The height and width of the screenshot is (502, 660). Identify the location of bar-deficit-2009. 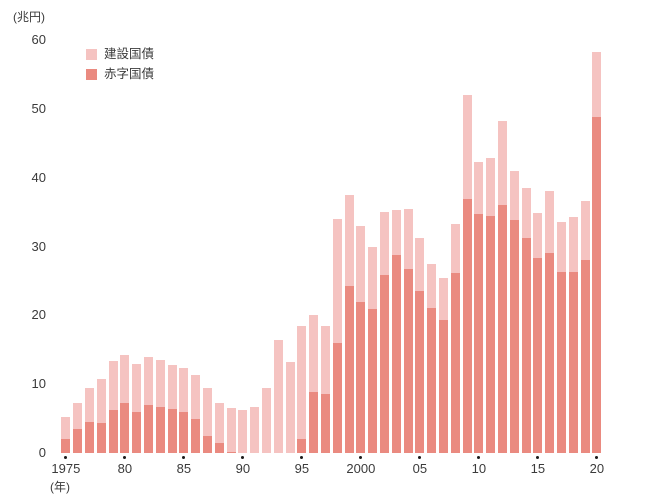
(467, 326).